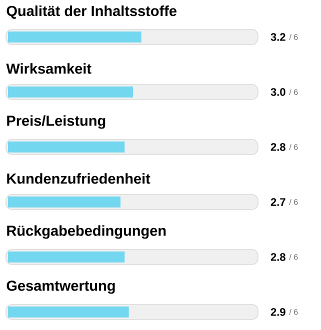  What do you see at coordinates (278, 202) in the screenshot?
I see `data-label: 2.7` at bounding box center [278, 202].